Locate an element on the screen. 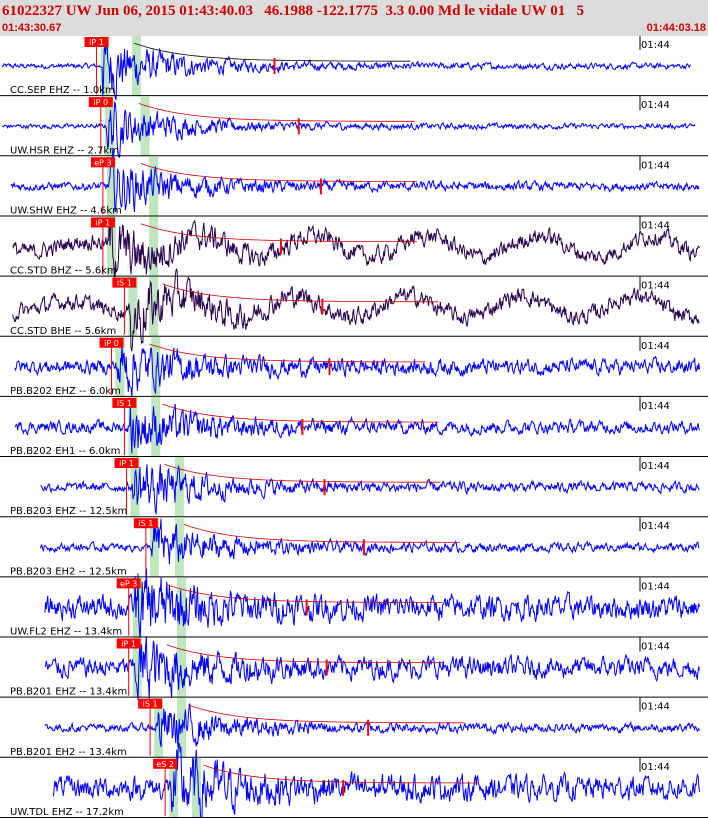  station-label: PB.B202 EHZ -- 6.0km is located at coordinates (65, 391).